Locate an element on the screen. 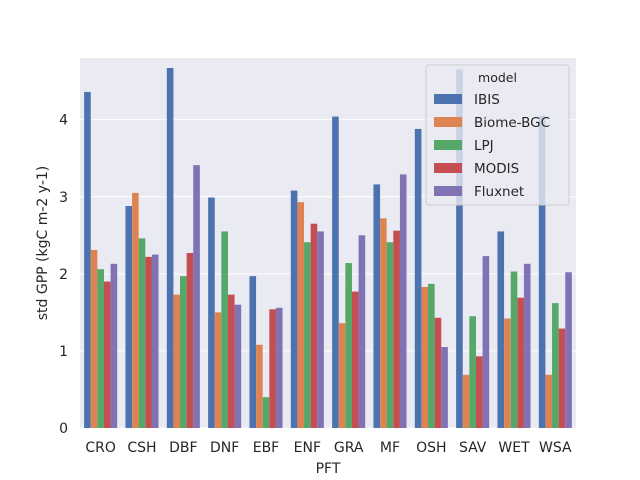  bar-ibis-wsa is located at coordinates (542, 271).